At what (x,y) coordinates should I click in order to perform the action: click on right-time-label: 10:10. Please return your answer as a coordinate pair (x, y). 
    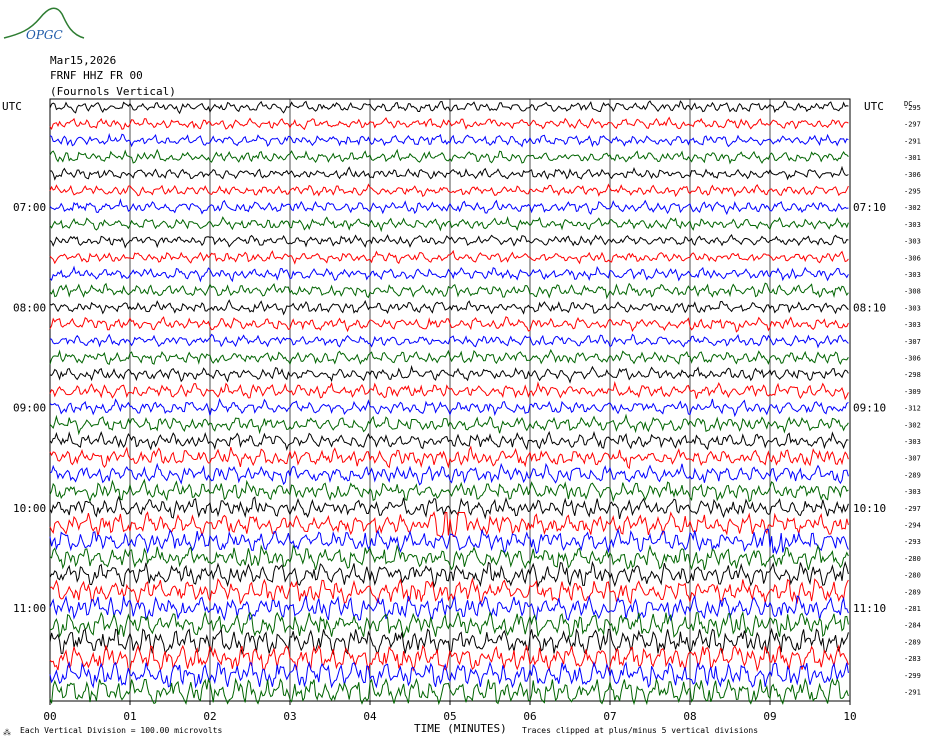
    Looking at the image, I should click on (869, 508).